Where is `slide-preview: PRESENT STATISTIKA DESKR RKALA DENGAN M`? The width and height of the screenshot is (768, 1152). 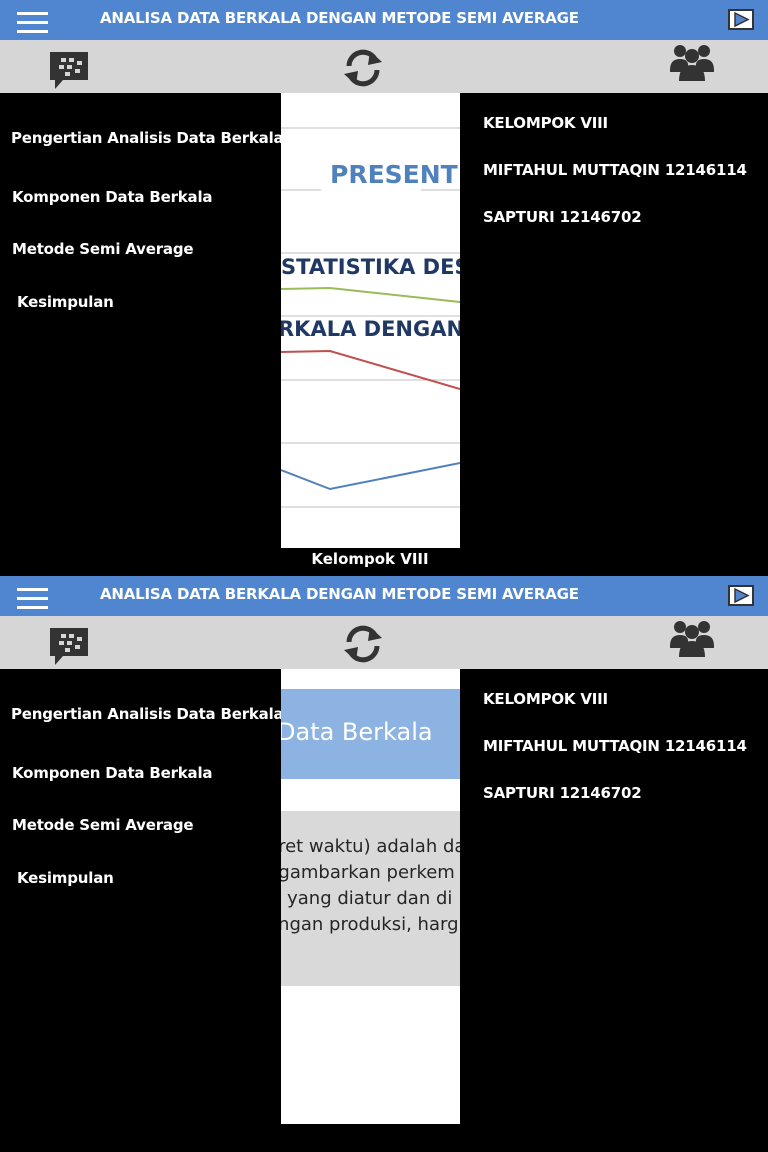 slide-preview: PRESENT STATISTIKA DESKR RKALA DENGAN M is located at coordinates (370, 320).